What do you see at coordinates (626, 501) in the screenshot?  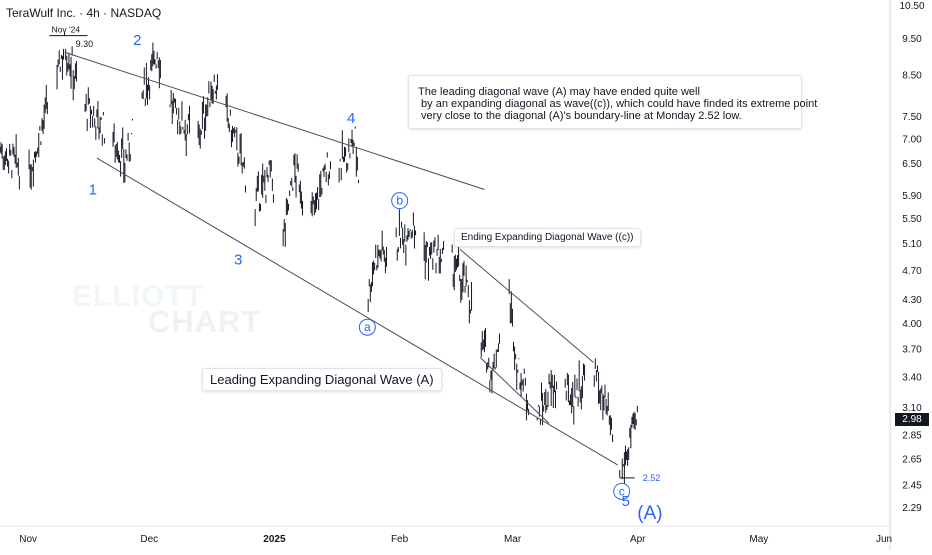 I see `wave-label: 5` at bounding box center [626, 501].